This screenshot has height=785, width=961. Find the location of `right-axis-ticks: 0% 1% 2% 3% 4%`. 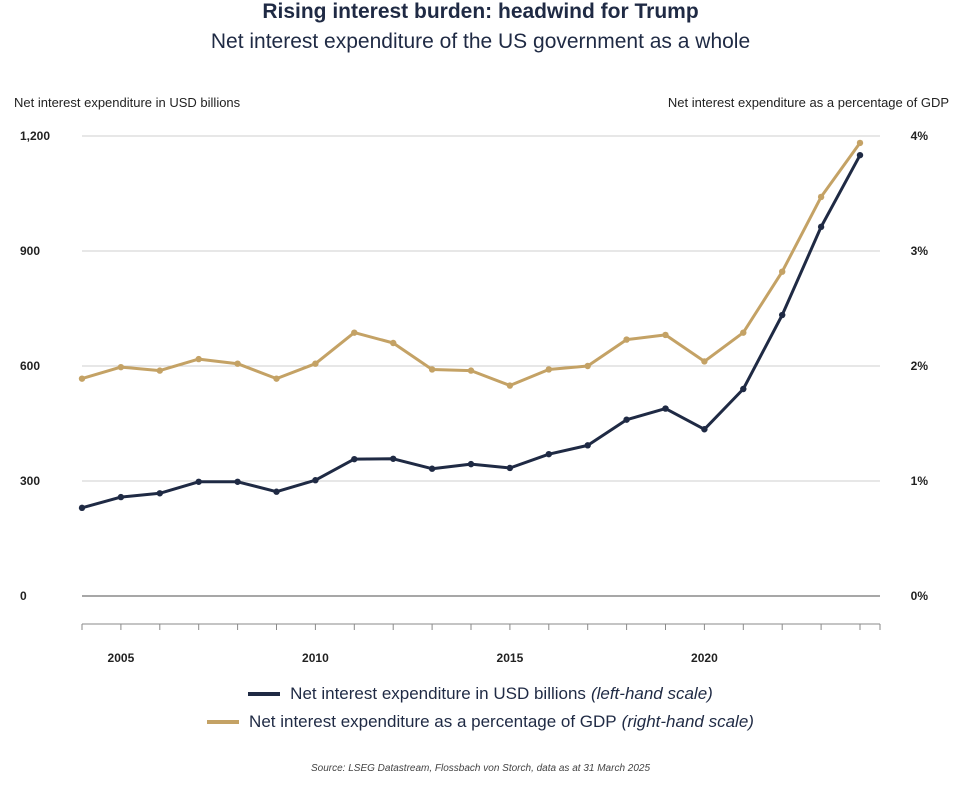

right-axis-ticks: 0% 1% 2% 3% 4% is located at coordinates (920, 366).